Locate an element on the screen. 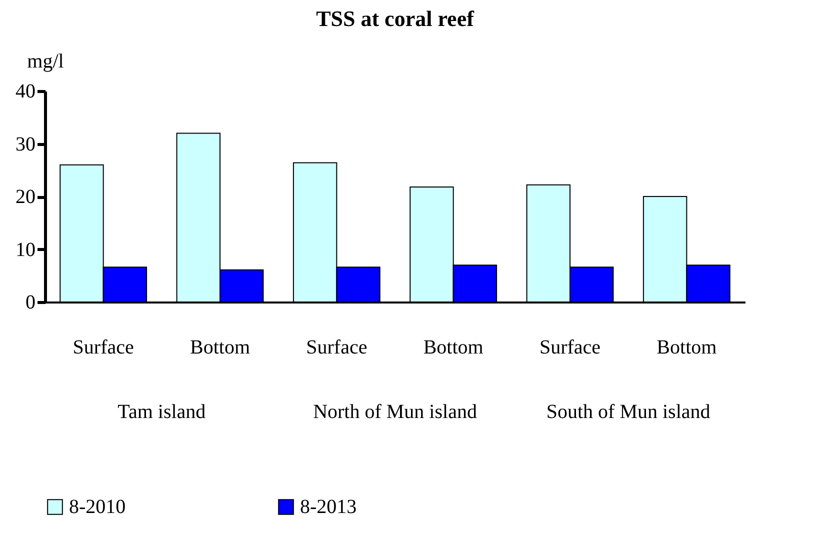 This screenshot has height=537, width=819. text: North of Mun island is located at coordinates (395, 412).